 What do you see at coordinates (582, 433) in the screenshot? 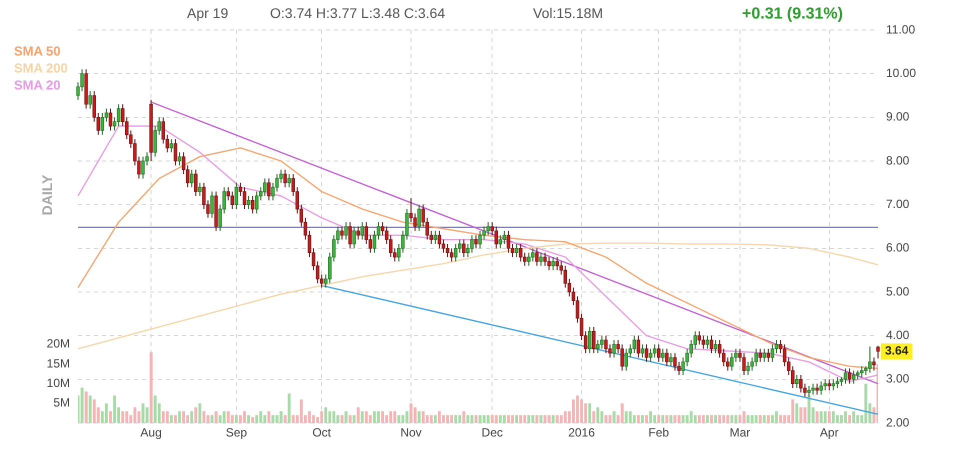
I see `x-tick-label: 2016` at bounding box center [582, 433].